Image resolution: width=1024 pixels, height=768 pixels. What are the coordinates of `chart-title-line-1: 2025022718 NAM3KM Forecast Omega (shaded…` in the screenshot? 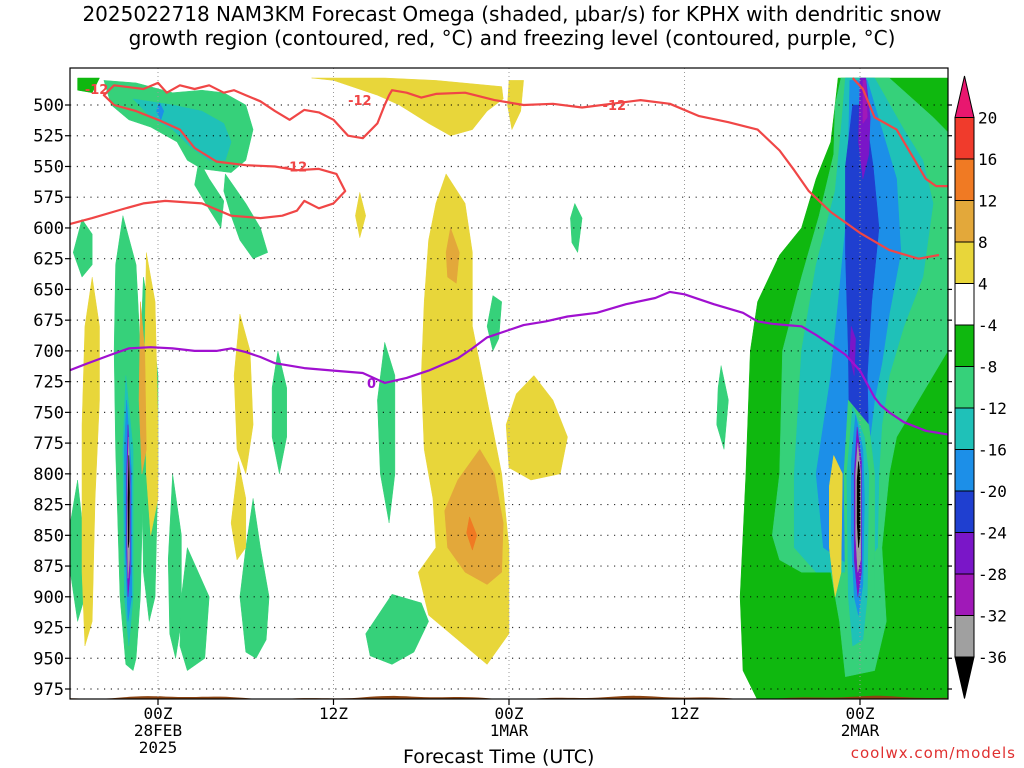 It's located at (512, 14).